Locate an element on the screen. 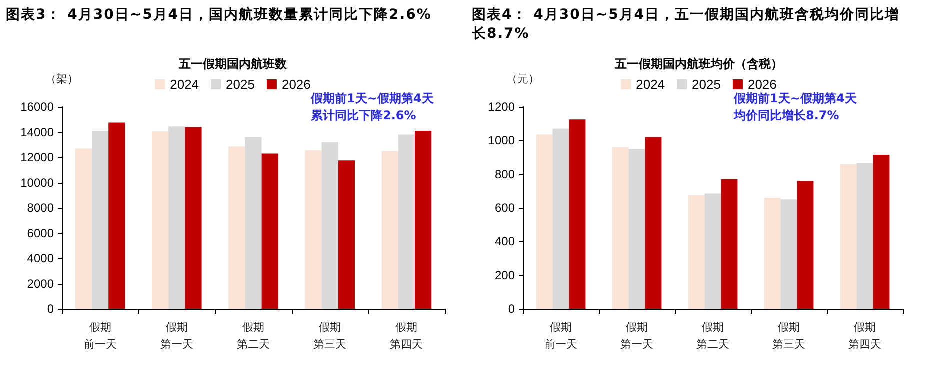  y-tick-label: 400 is located at coordinates (505, 241).